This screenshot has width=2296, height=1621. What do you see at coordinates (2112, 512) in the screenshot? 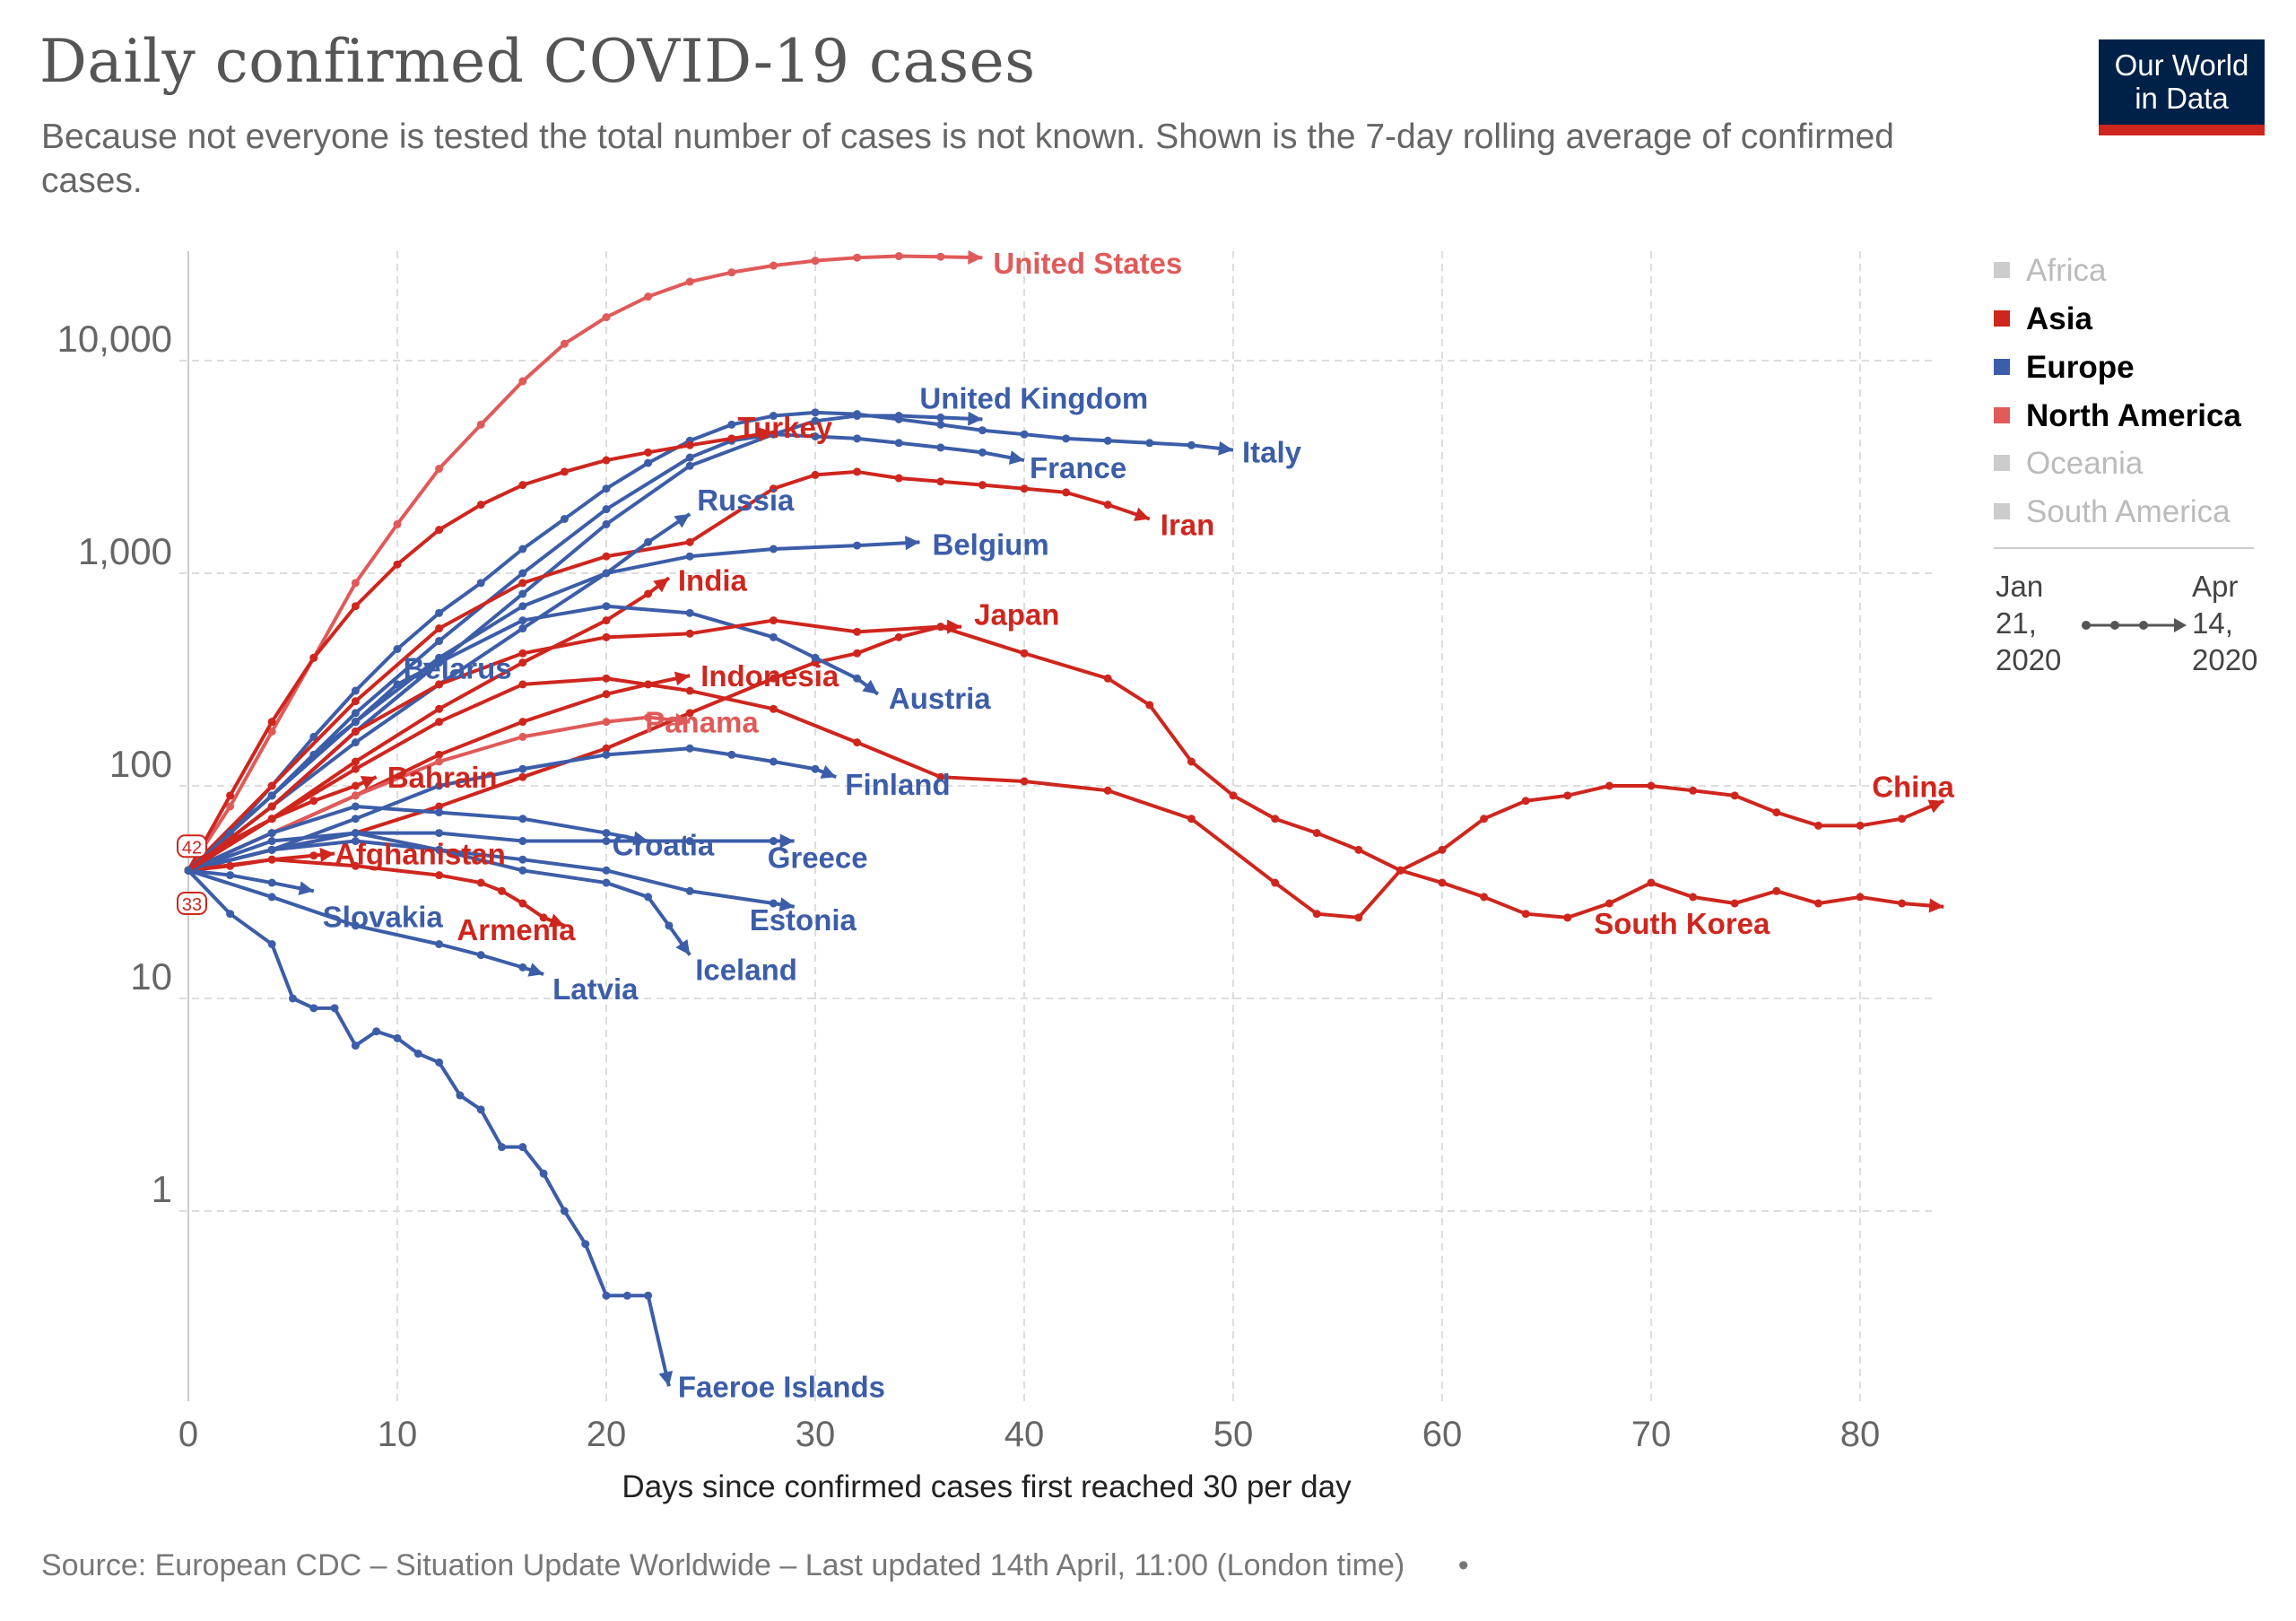
I see `legend-item-south-america: South America` at bounding box center [2112, 512].